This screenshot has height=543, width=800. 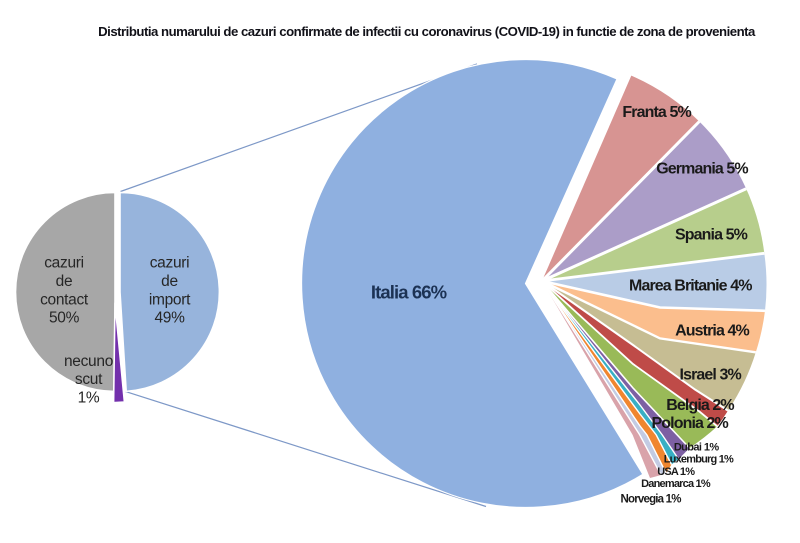 What do you see at coordinates (690, 285) in the screenshot?
I see `svg-text: Marea Britanie 4%` at bounding box center [690, 285].